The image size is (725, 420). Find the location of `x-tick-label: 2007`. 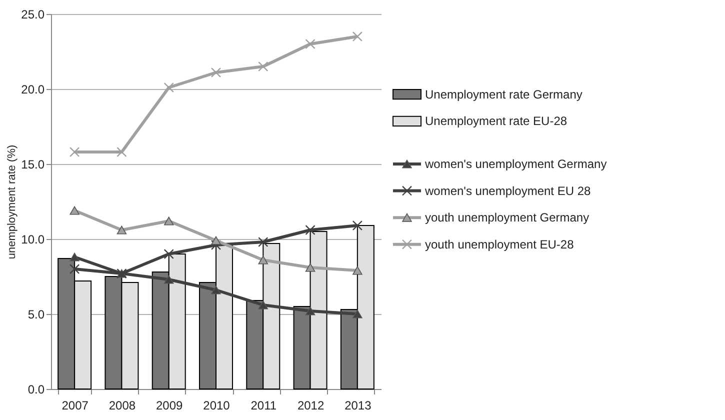

x-tick-label: 2007 is located at coordinates (75, 405).